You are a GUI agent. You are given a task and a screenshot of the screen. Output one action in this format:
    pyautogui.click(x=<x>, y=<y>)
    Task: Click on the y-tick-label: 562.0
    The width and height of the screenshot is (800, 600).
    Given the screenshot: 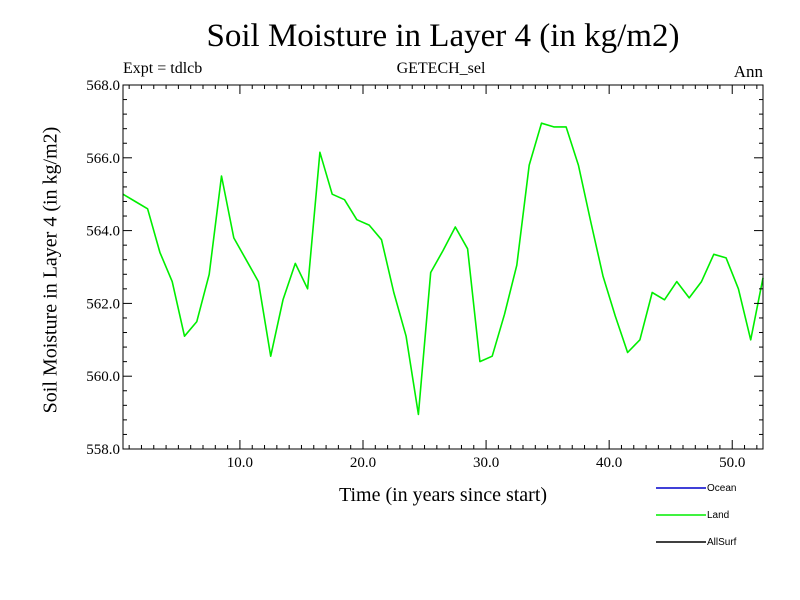 What is the action you would take?
    pyautogui.click(x=103, y=304)
    